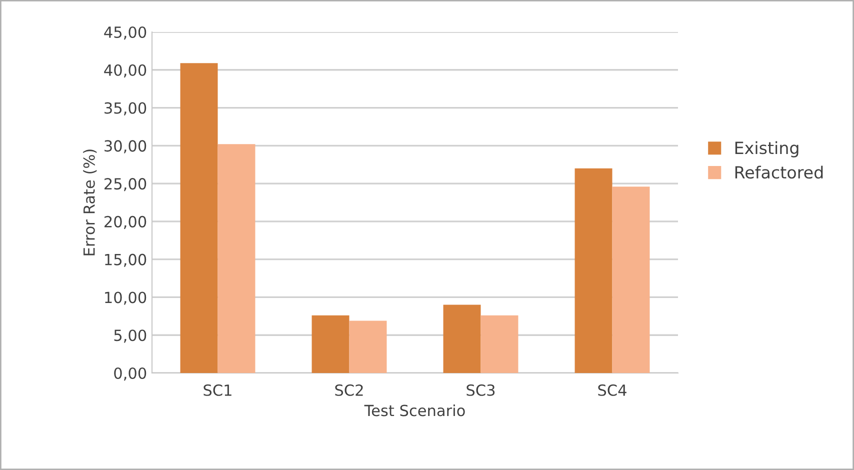 This screenshot has width=854, height=470. What do you see at coordinates (218, 390) in the screenshot?
I see `x-tick-label: SC1` at bounding box center [218, 390].